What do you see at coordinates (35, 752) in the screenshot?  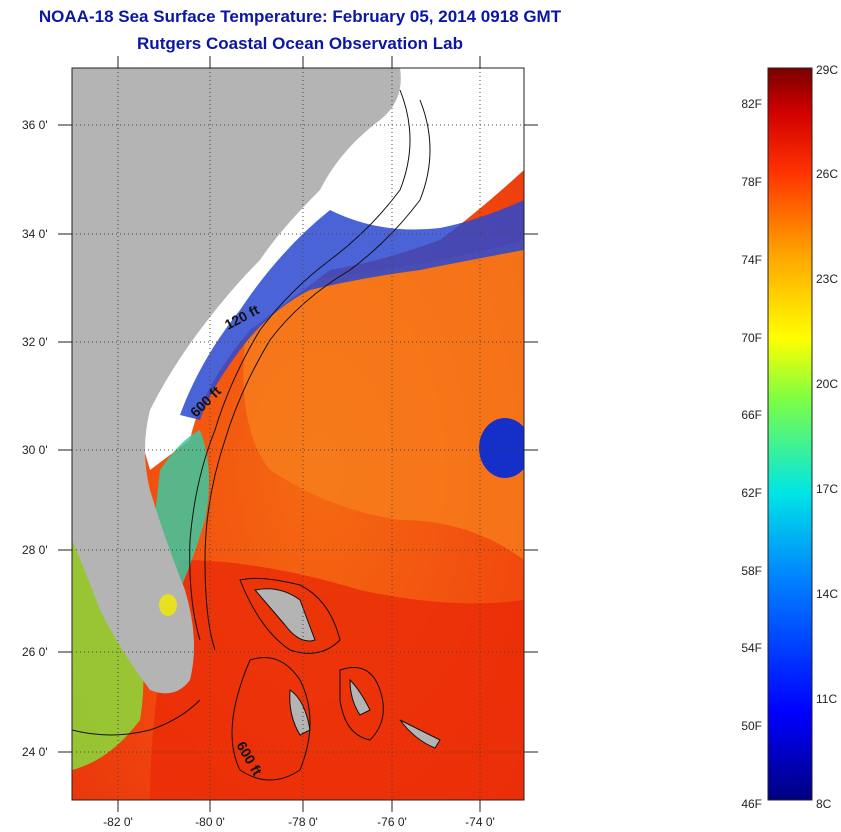 I see `lat-label-24: 24 0'` at bounding box center [35, 752].